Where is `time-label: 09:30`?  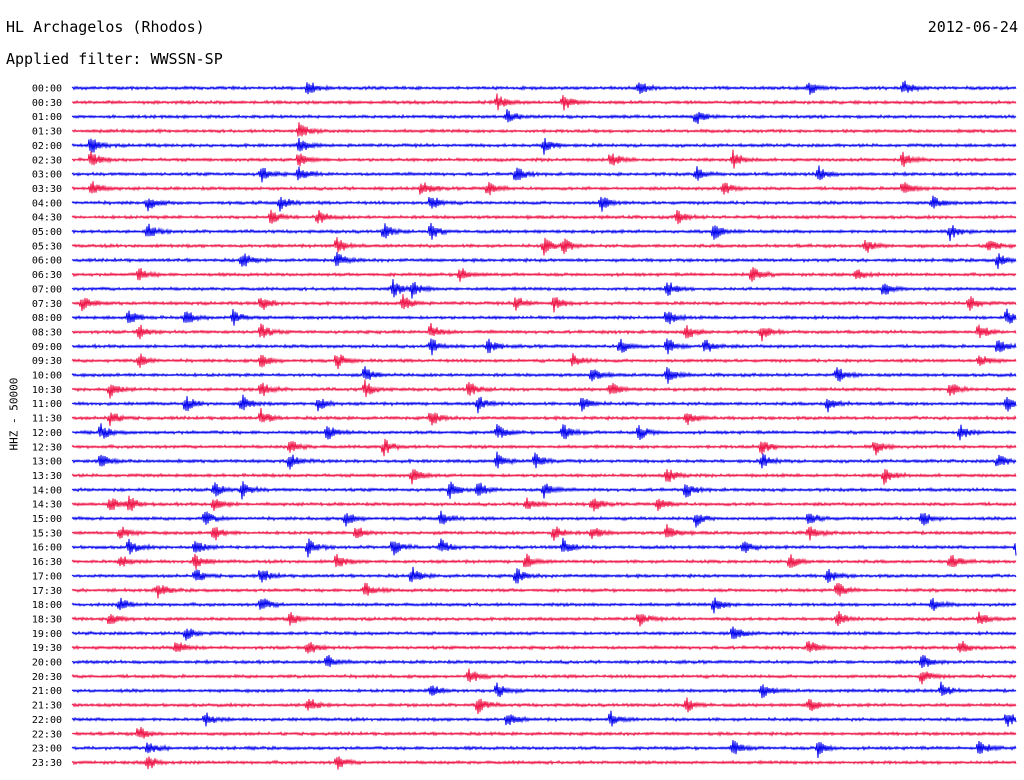 time-label: 09:30 is located at coordinates (47, 361).